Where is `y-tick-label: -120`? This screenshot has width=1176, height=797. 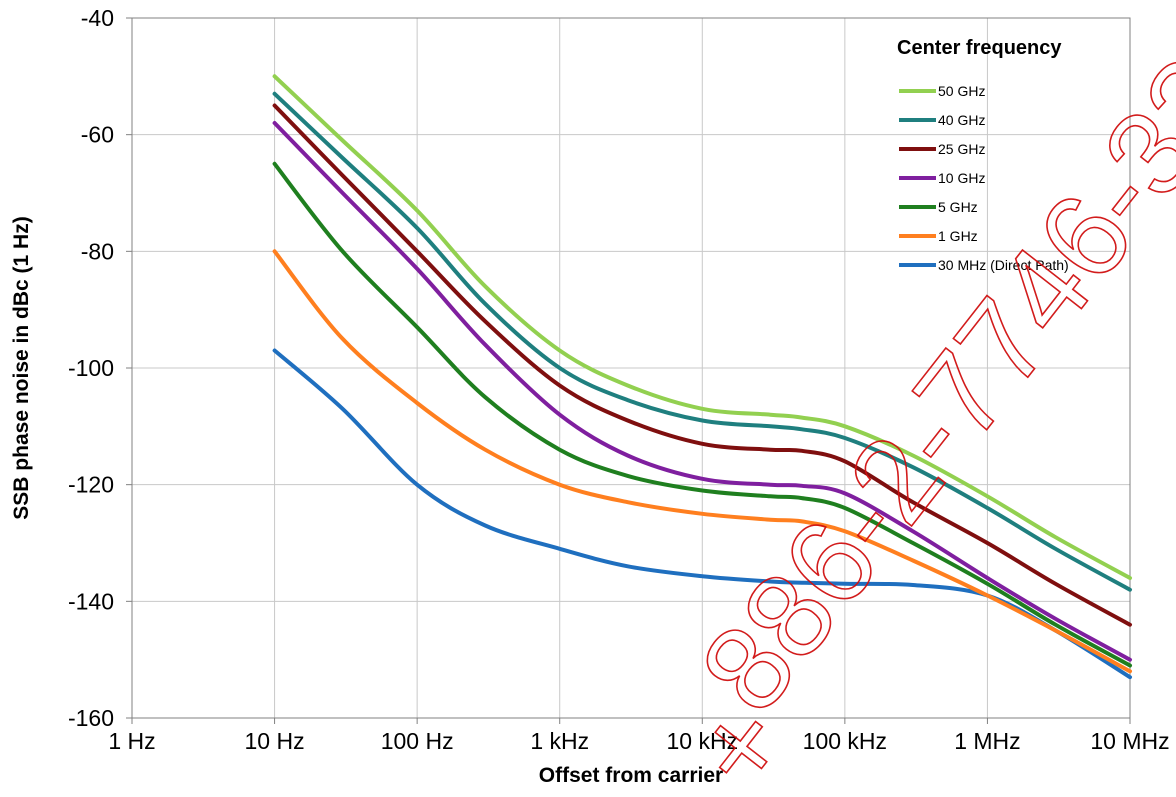 y-tick-label: -120 is located at coordinates (91, 485).